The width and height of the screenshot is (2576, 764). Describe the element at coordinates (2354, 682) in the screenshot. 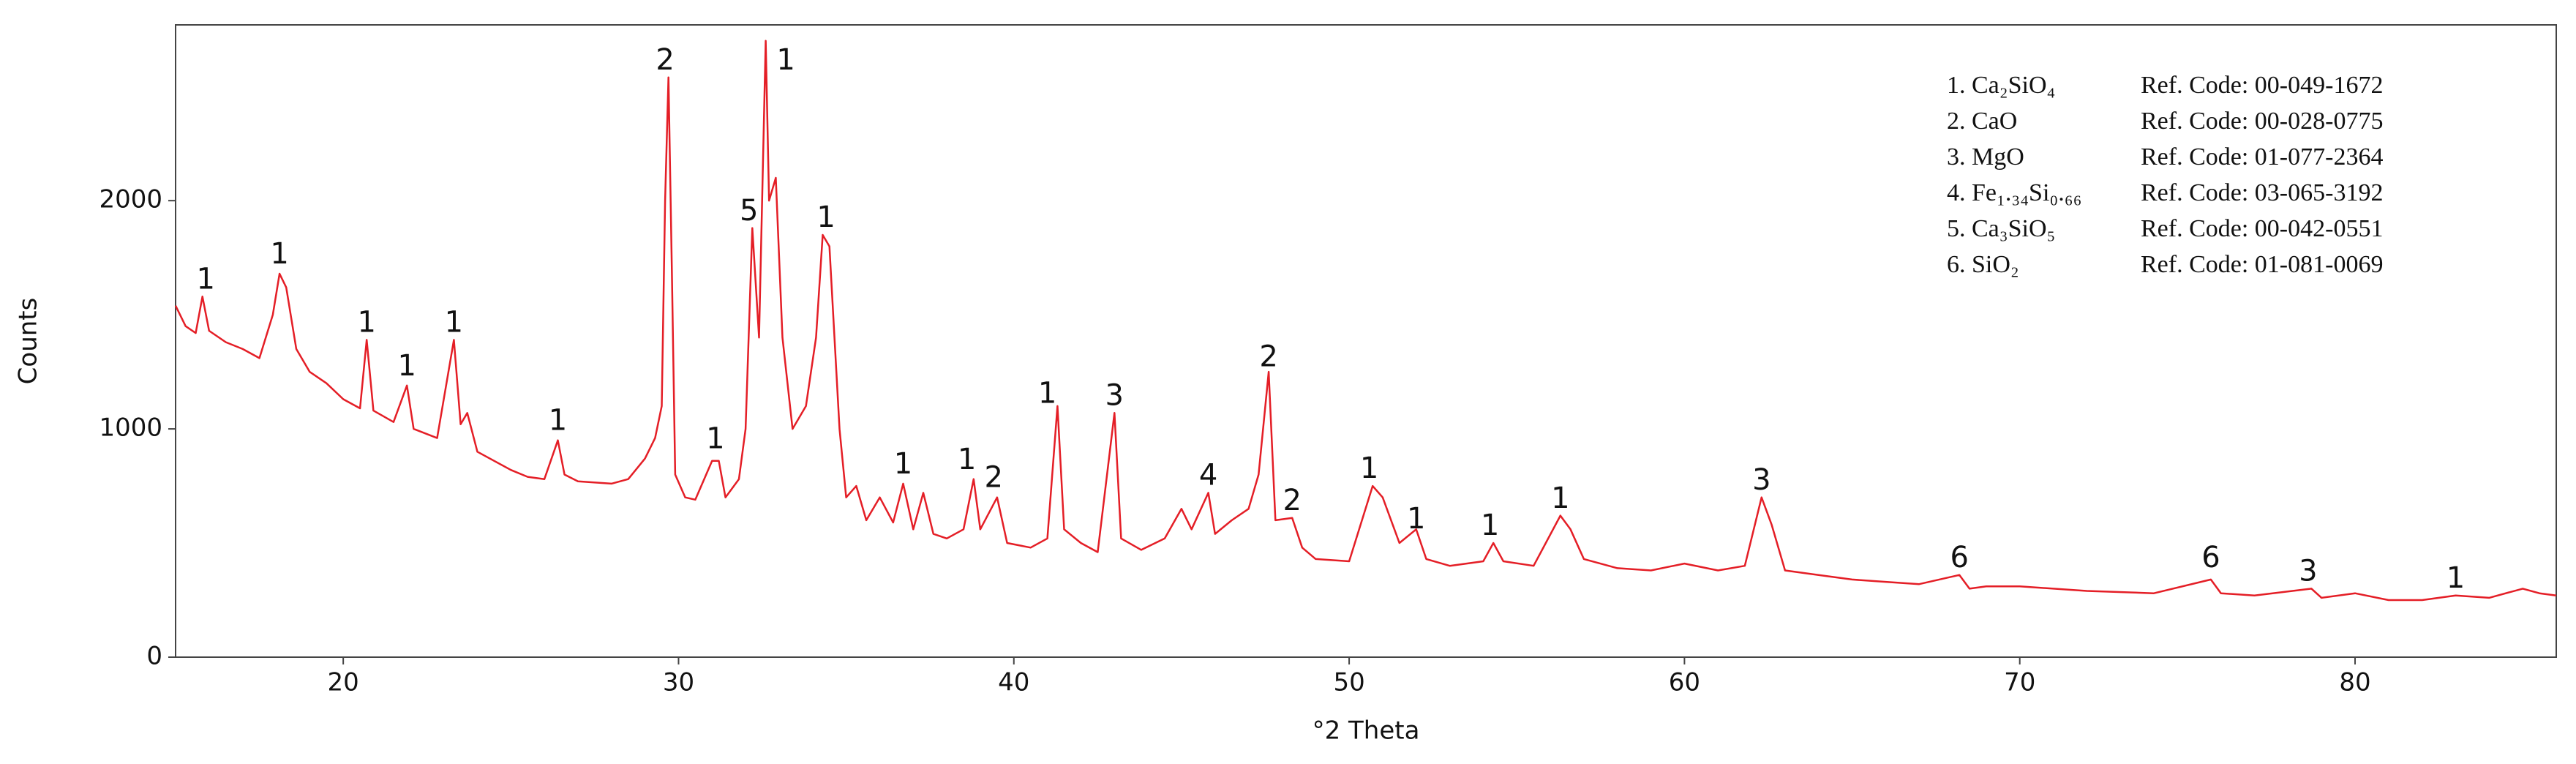

I see `x-tick-label: 80` at that location.